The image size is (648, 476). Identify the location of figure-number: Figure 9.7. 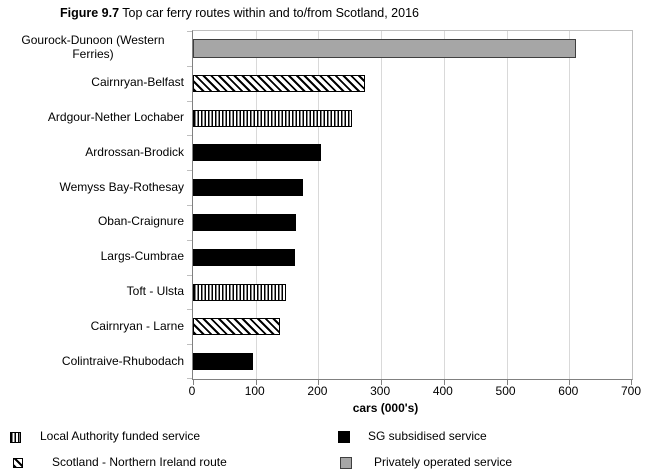
(90, 13).